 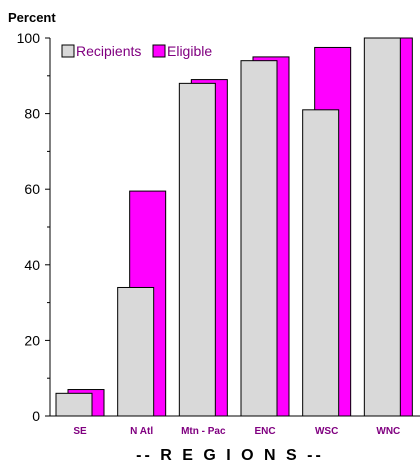 What do you see at coordinates (32, 189) in the screenshot?
I see `y-tick-label: 60` at bounding box center [32, 189].